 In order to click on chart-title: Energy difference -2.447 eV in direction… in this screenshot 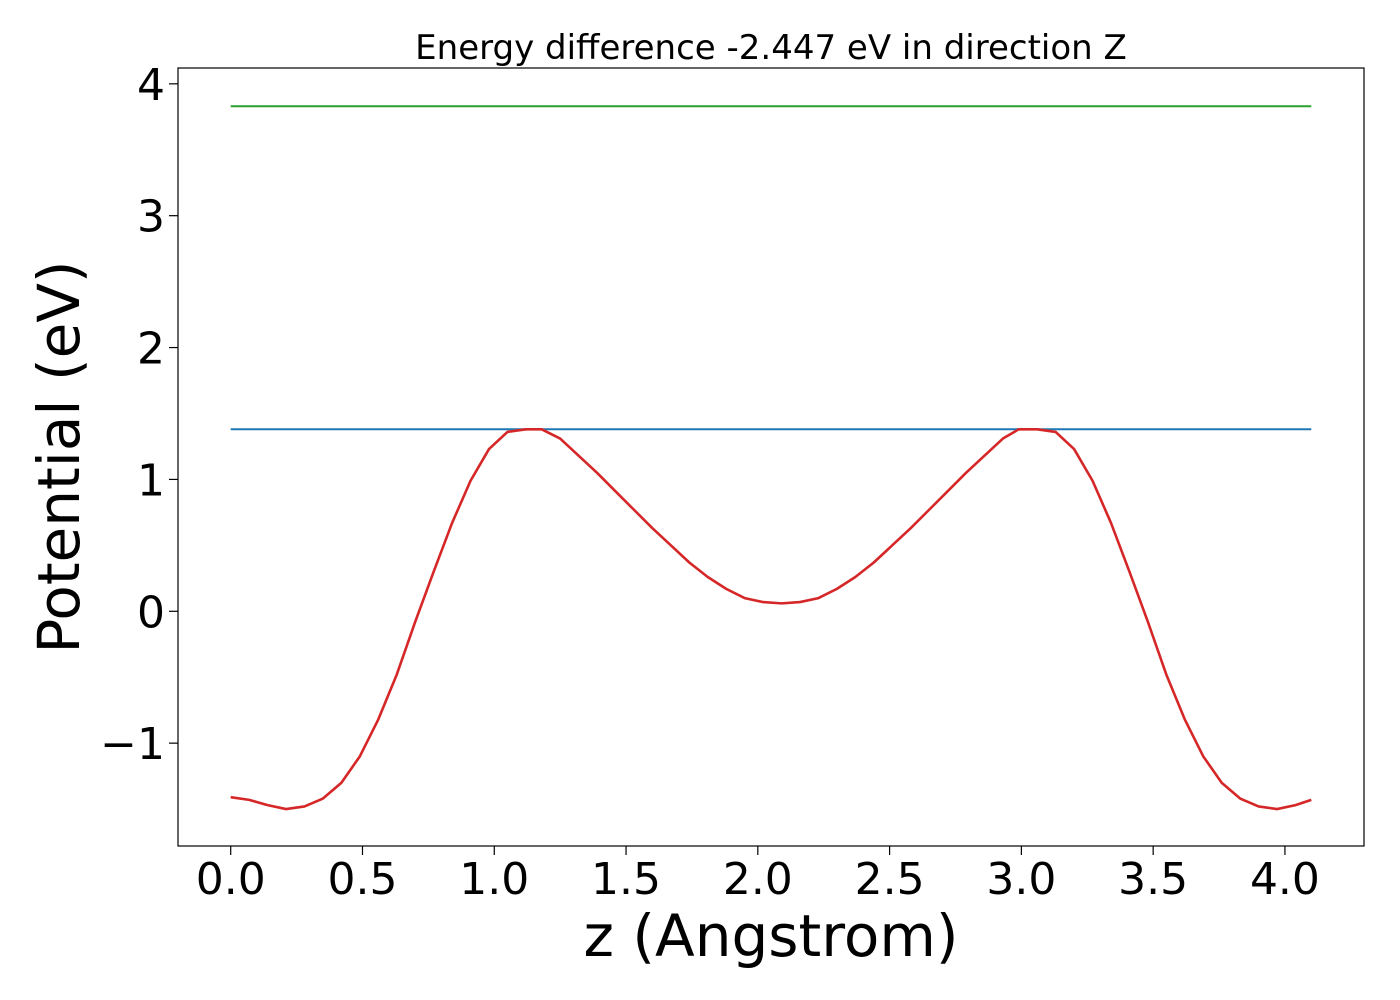, I will do `click(771, 48)`.